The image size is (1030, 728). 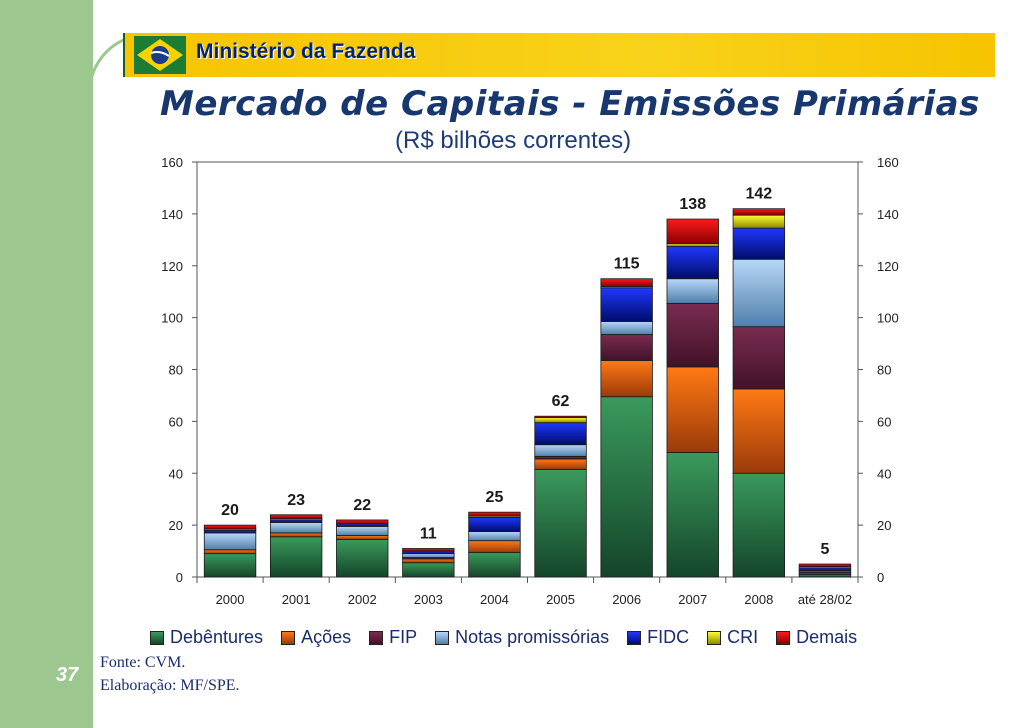 What do you see at coordinates (403, 637) in the screenshot?
I see `legend-label: FIP` at bounding box center [403, 637].